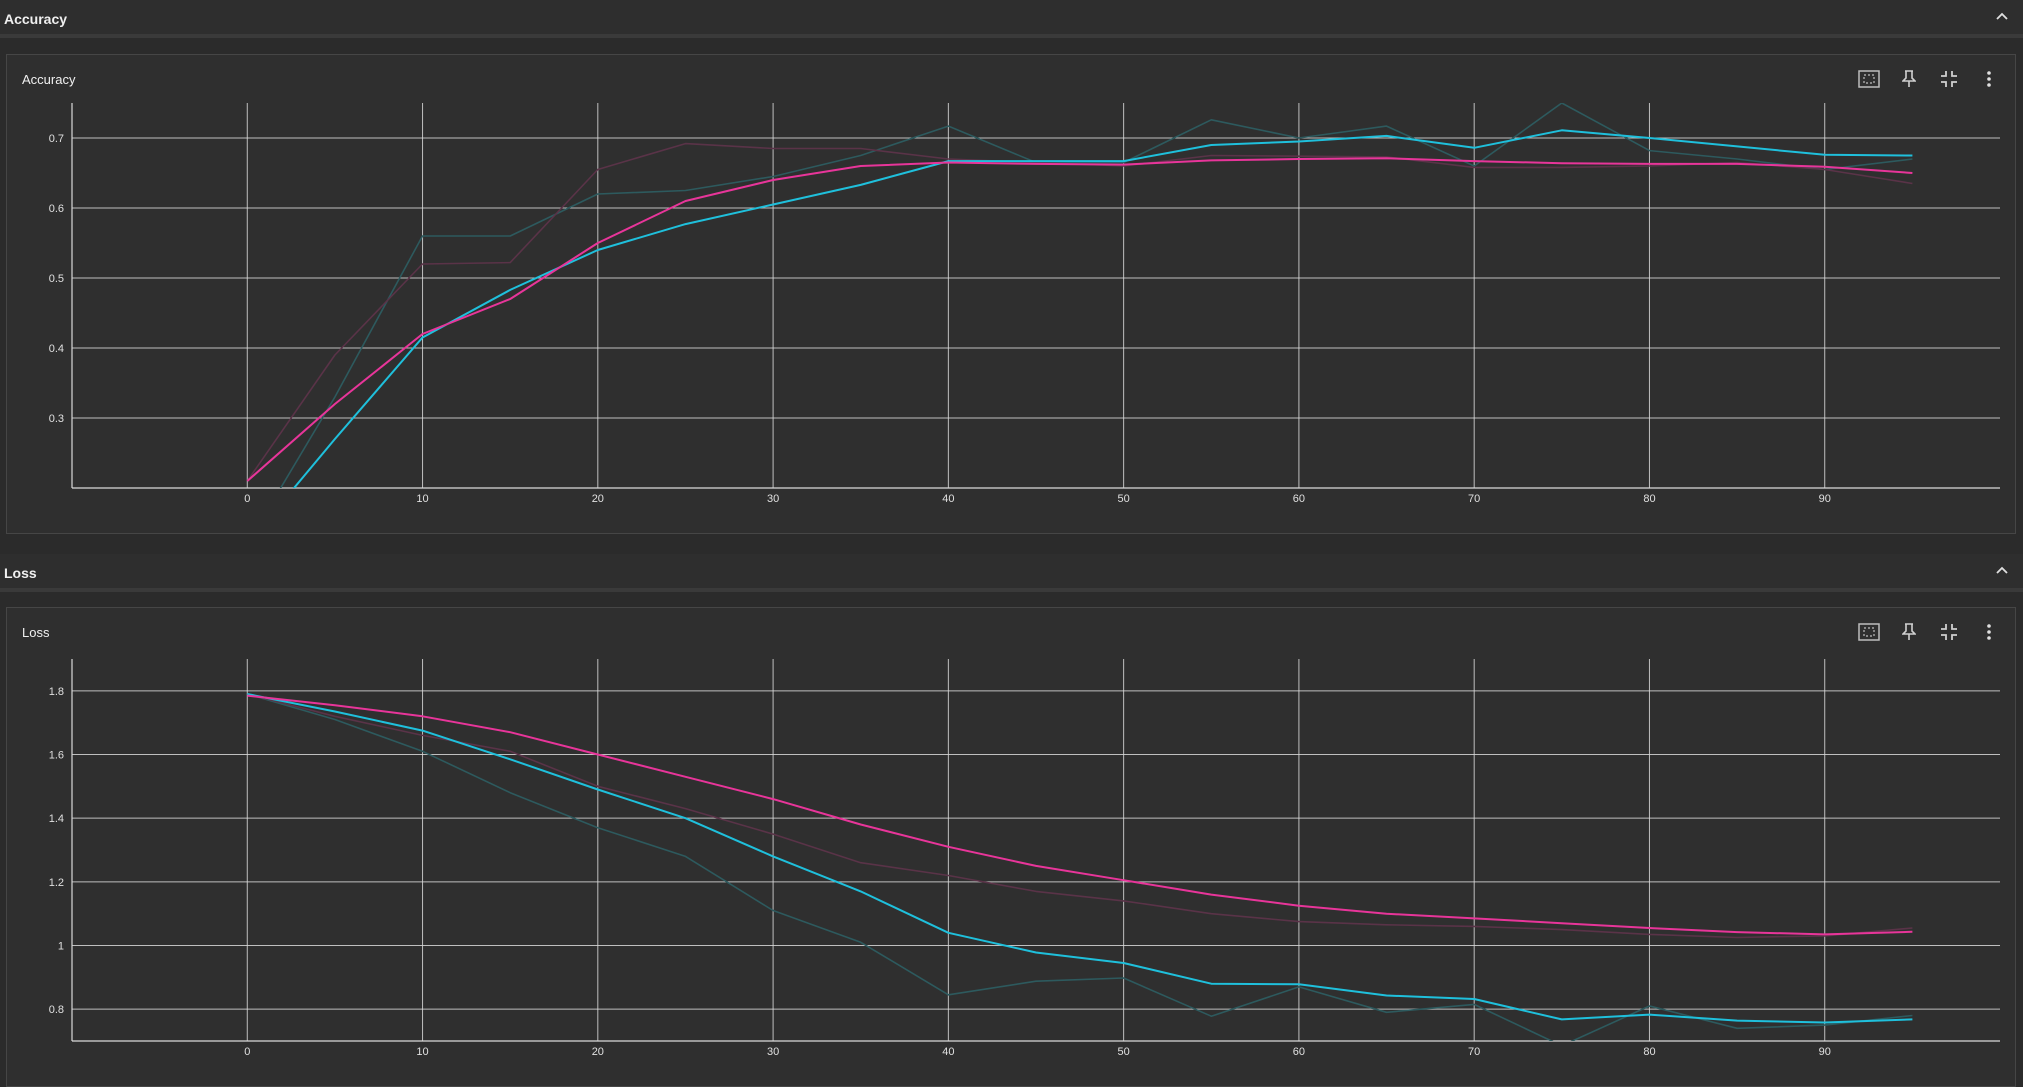 This screenshot has height=1087, width=2023. I want to click on card-title: Loss, so click(36, 632).